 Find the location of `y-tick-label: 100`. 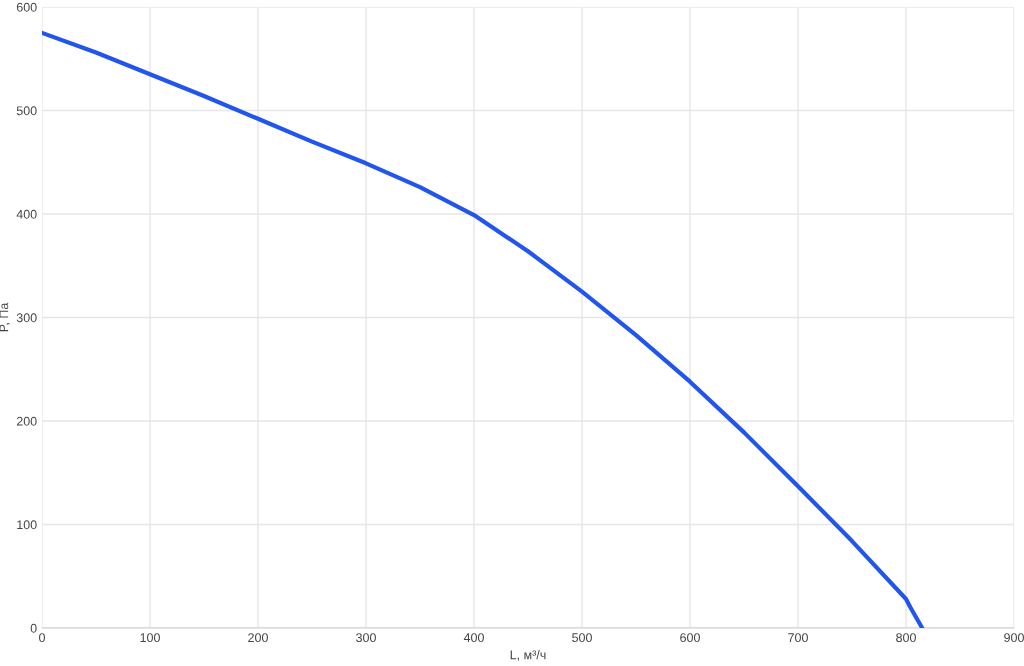

y-tick-label: 100 is located at coordinates (27, 525).